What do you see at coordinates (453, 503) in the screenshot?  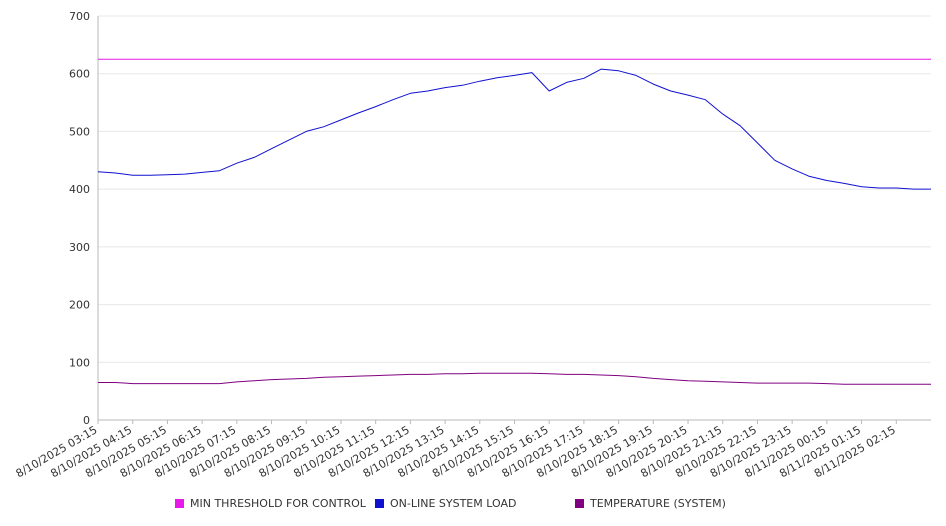 I see `legend-label-system-load: ON-LINE SYSTEM LOAD` at bounding box center [453, 503].